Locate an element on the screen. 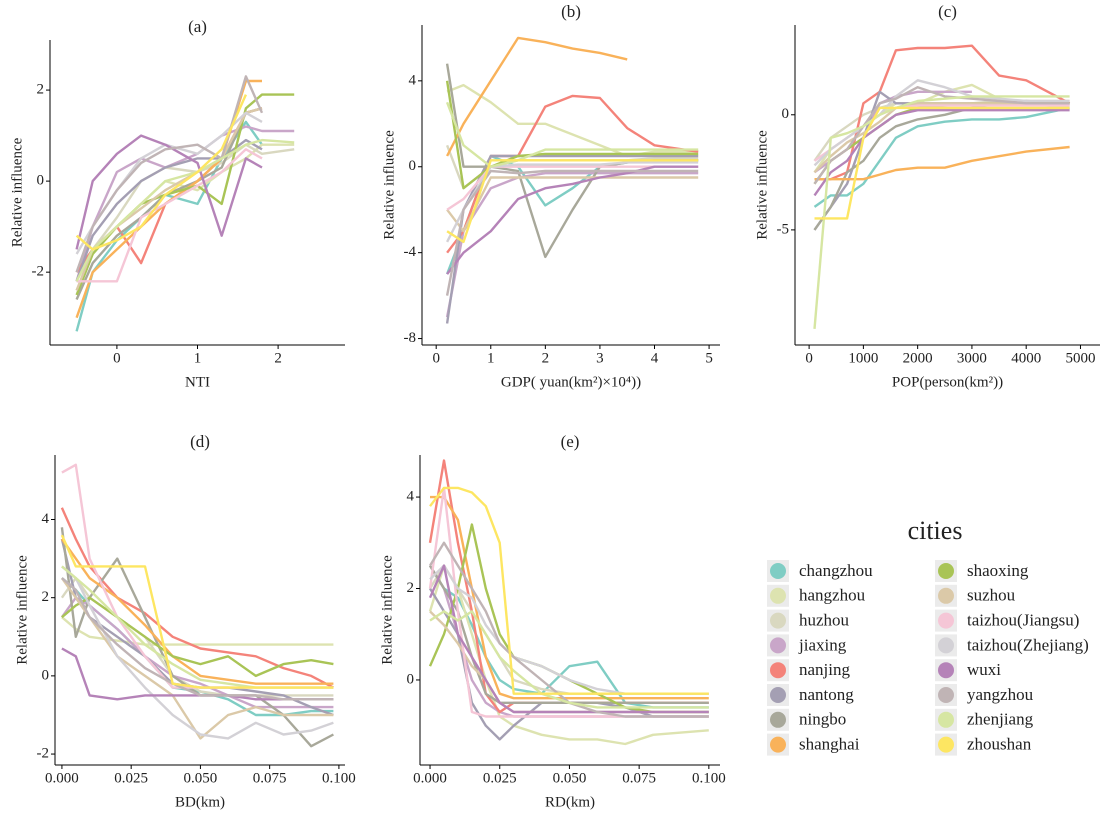  legend-label: wuxi is located at coordinates (984, 669).